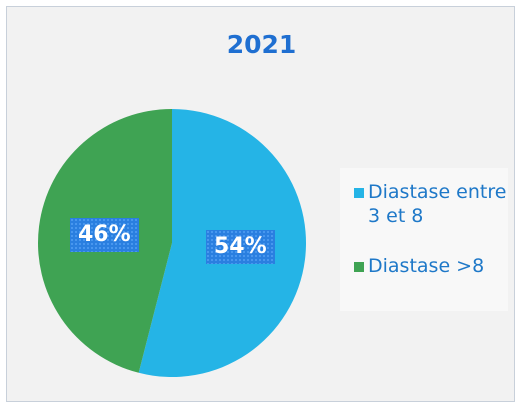 Image resolution: width=523 pixels, height=409 pixels. Describe the element at coordinates (104, 235) in the screenshot. I see `data-label-slice-1: 46%` at that location.